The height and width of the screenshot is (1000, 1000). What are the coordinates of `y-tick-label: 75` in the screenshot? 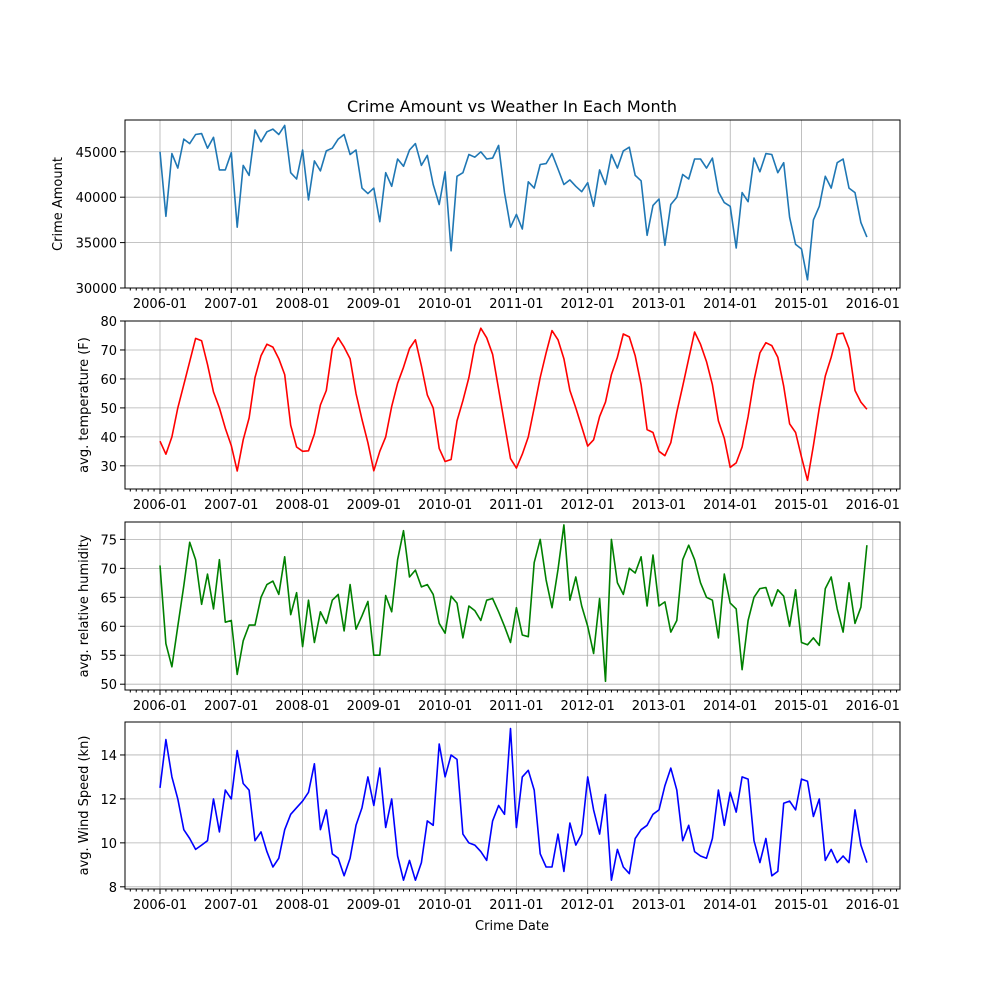 It's located at (108, 540).